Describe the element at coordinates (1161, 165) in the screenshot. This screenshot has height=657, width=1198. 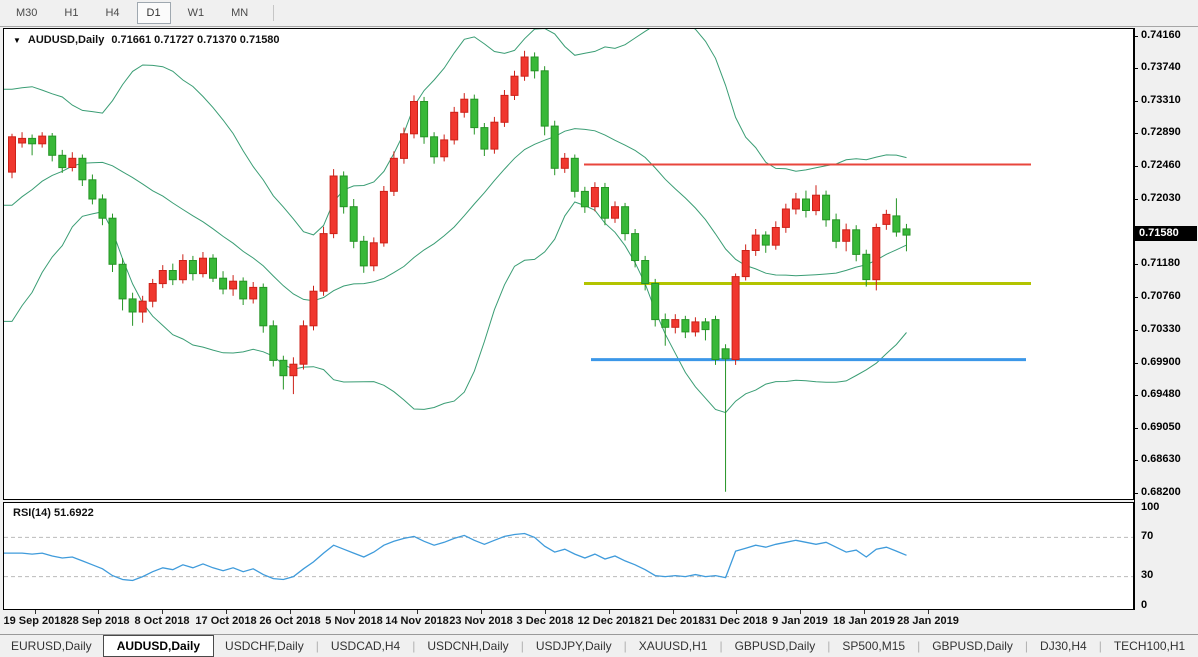
I see `price-axis-label: 0.72460` at that location.